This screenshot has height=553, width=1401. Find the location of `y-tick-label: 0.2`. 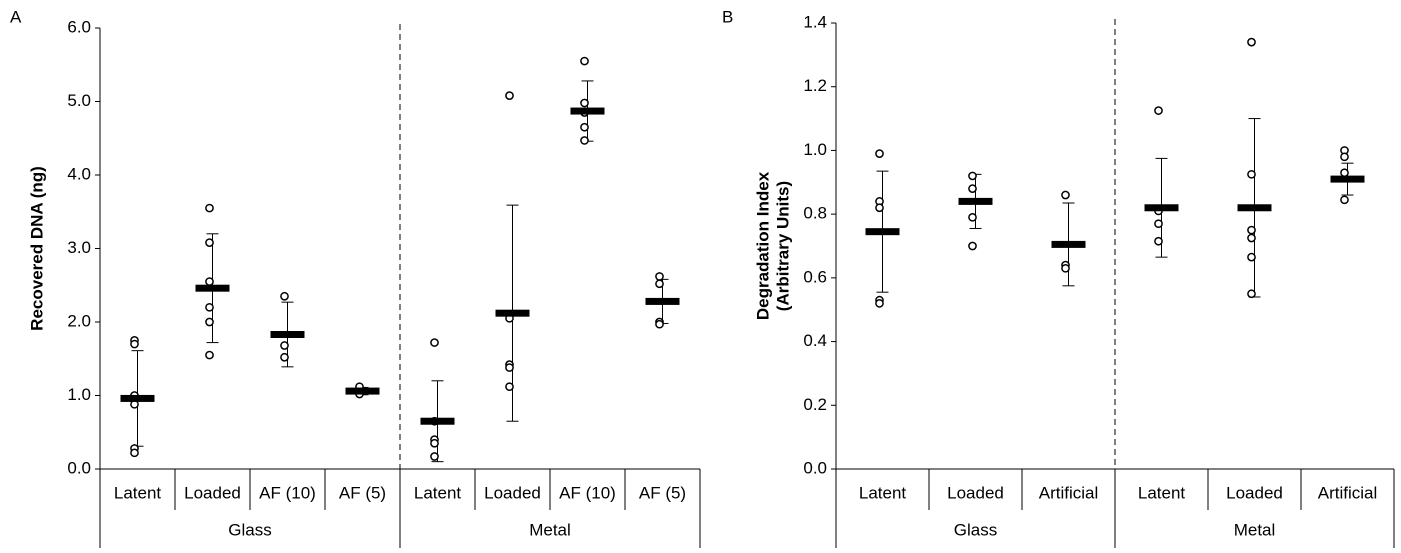

y-tick-label: 0.2 is located at coordinates (815, 404).